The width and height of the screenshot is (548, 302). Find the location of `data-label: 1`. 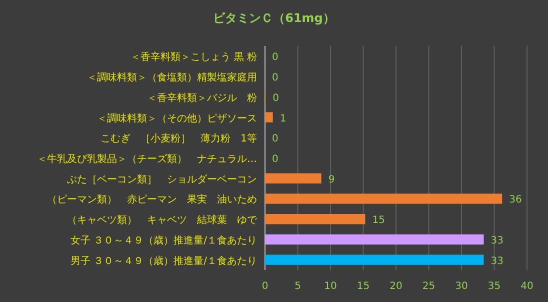

data-label: 1 is located at coordinates (283, 118).